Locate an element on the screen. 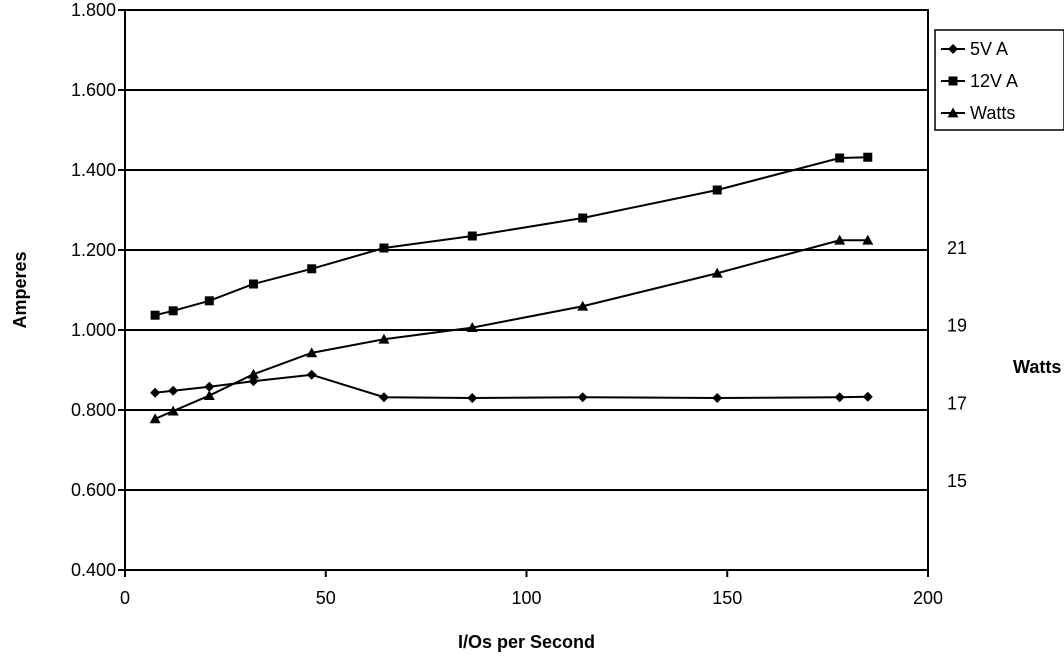  y2-tick-label: 15 is located at coordinates (957, 481).